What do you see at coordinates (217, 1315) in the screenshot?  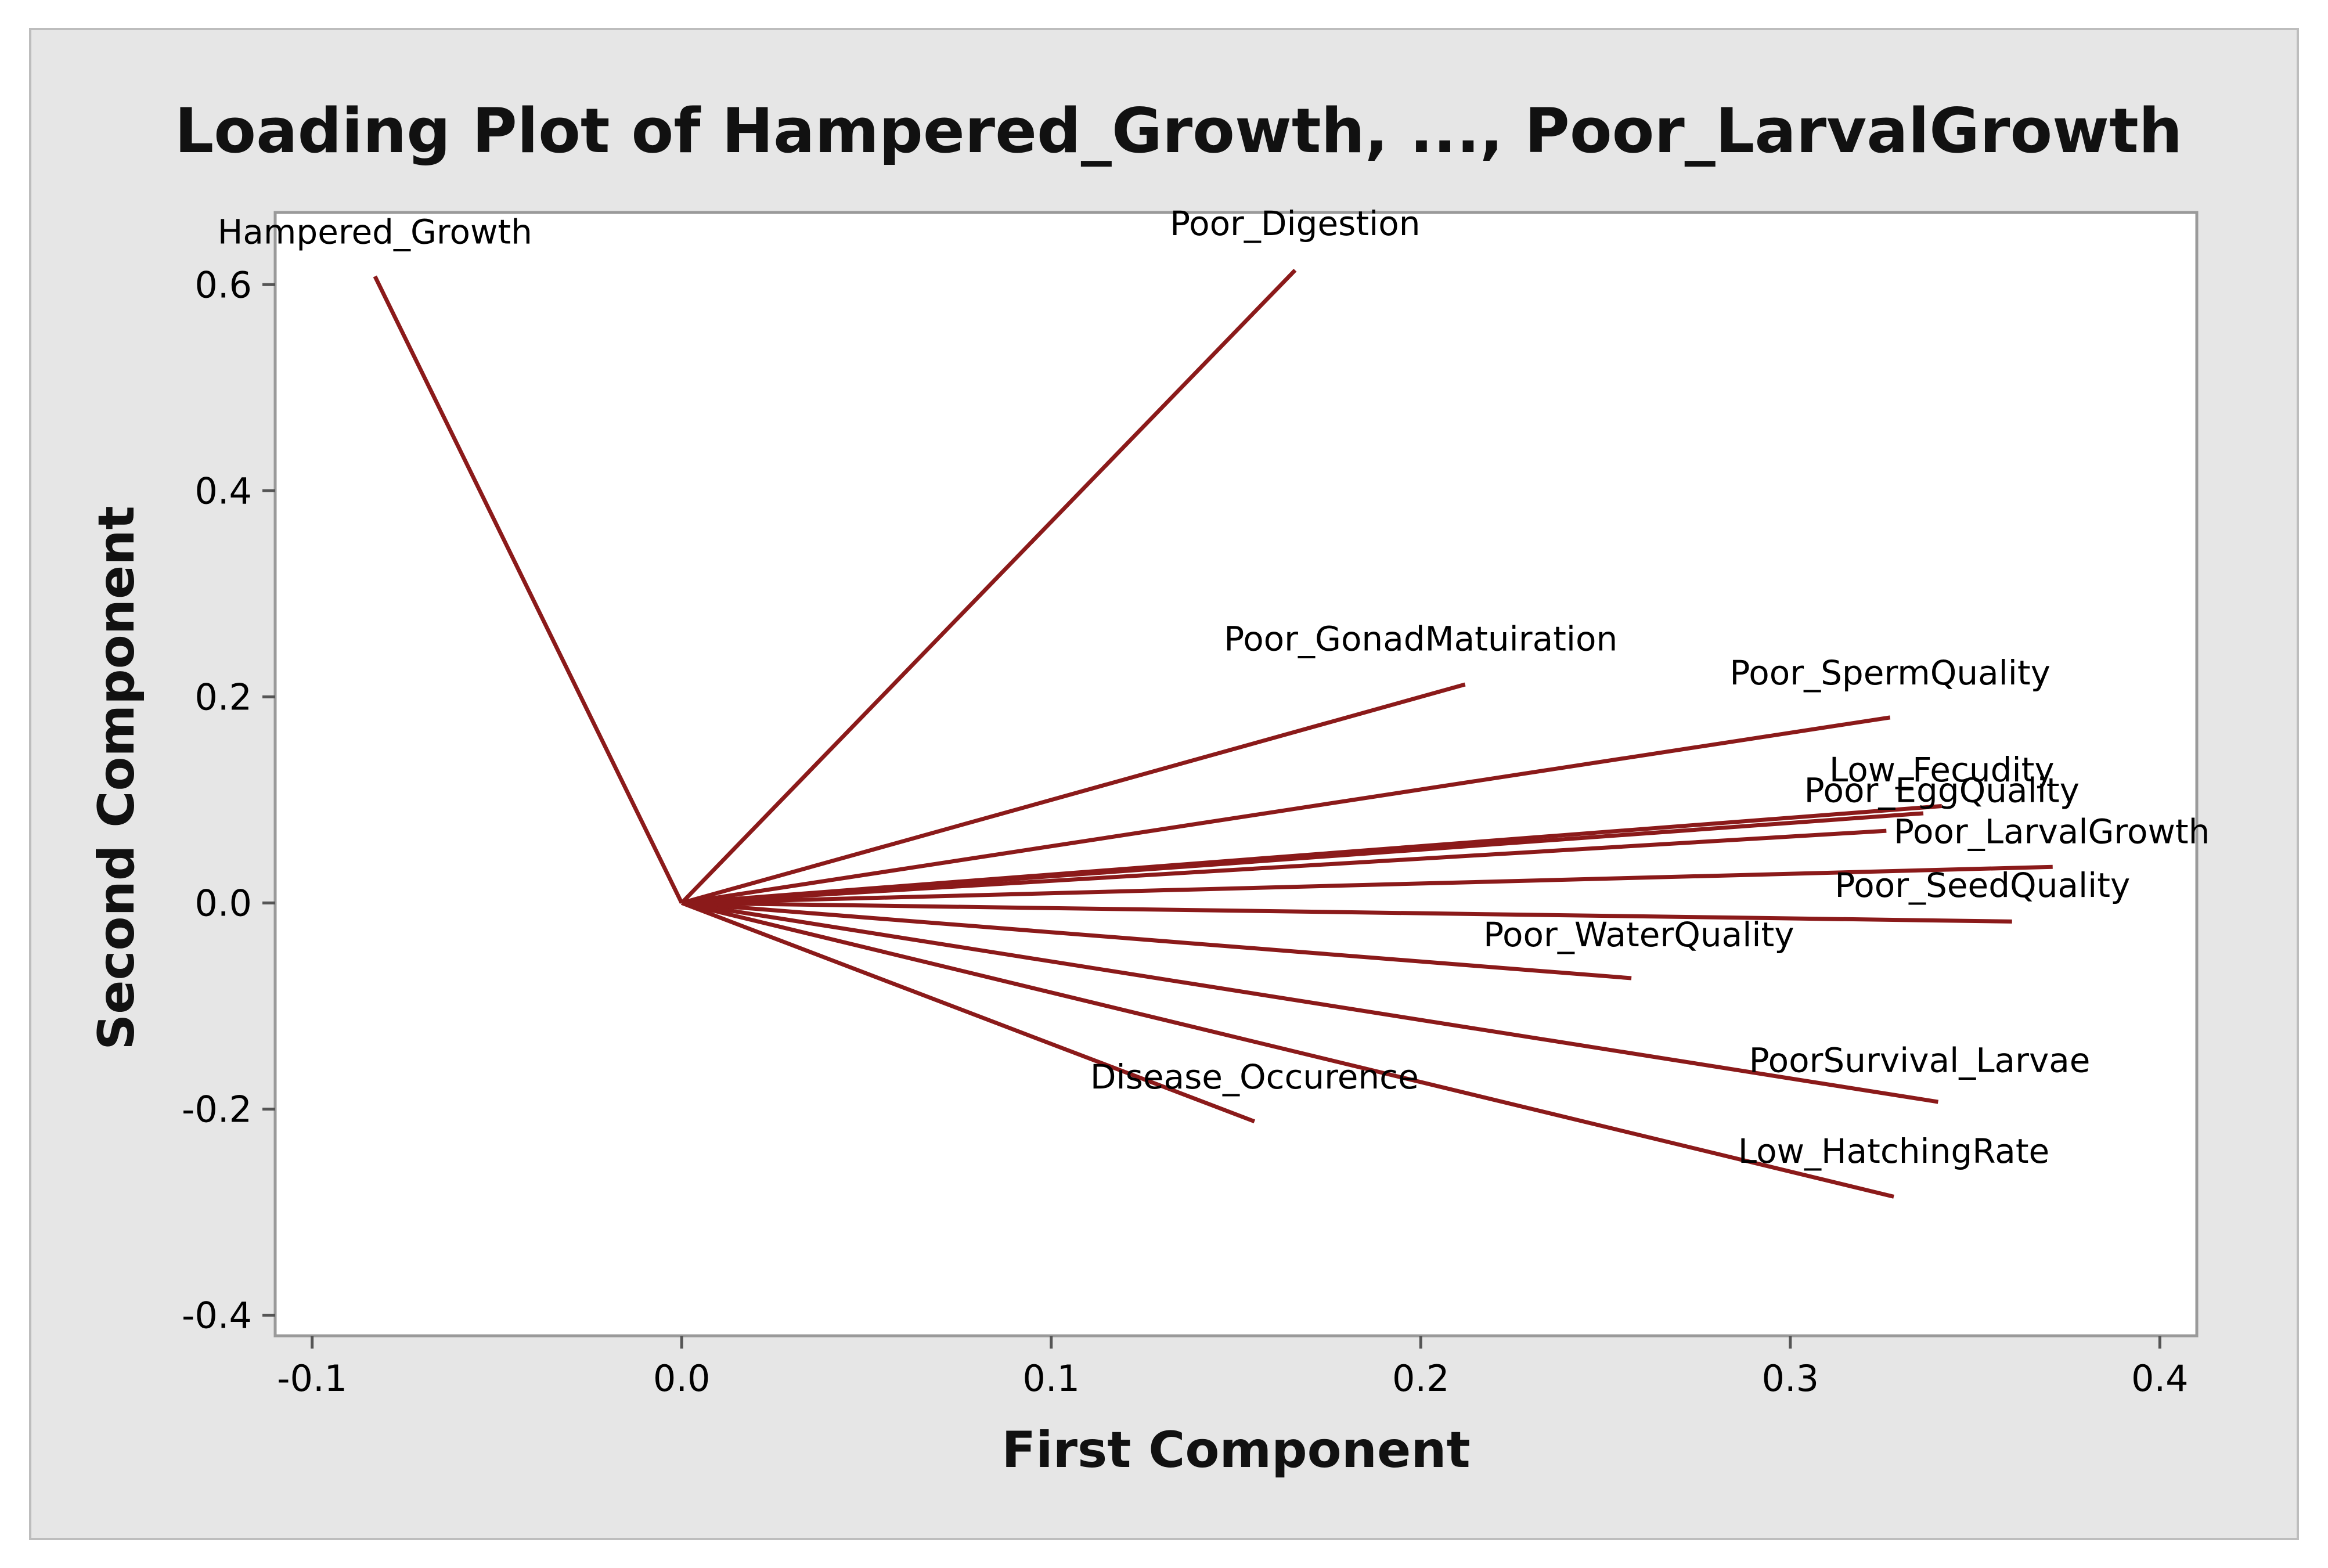 I see `y-tick-label: -0.4` at bounding box center [217, 1315].